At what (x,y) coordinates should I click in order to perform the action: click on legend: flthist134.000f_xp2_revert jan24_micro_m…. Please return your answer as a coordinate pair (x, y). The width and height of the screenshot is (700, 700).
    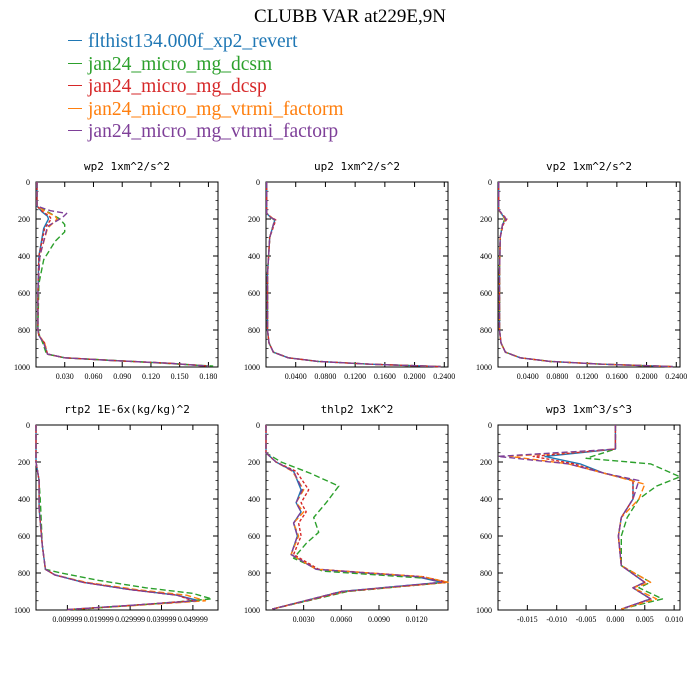
    Looking at the image, I should click on (206, 87).